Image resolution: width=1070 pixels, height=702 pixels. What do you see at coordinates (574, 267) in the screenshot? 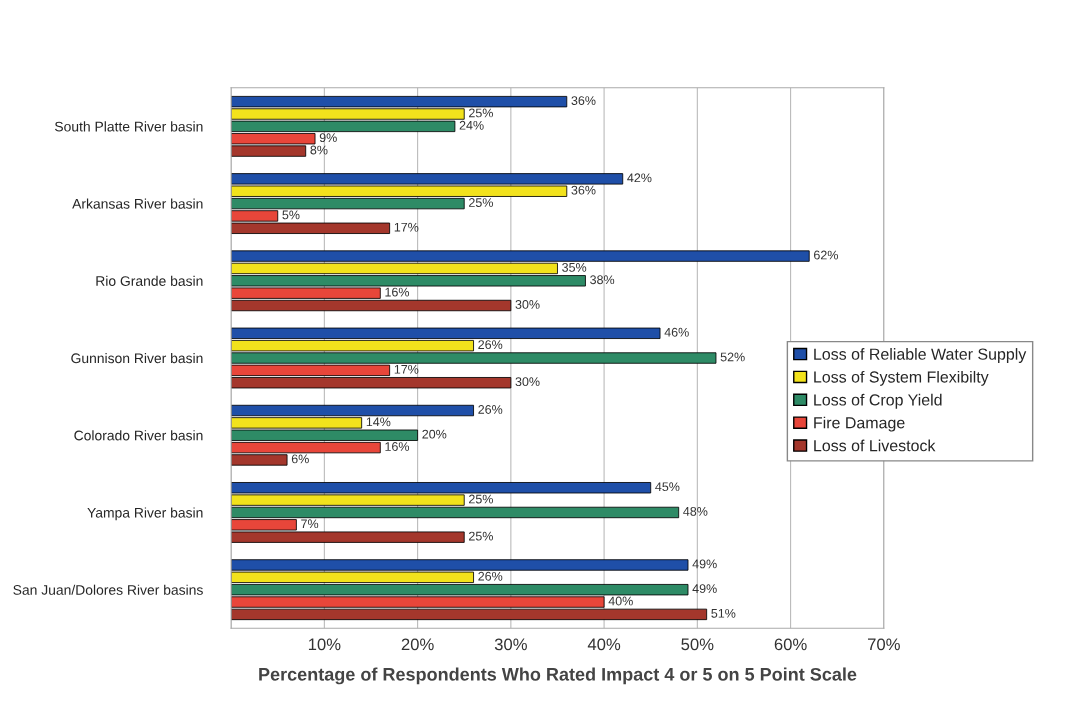
I see `data-label: 35%` at bounding box center [574, 267].